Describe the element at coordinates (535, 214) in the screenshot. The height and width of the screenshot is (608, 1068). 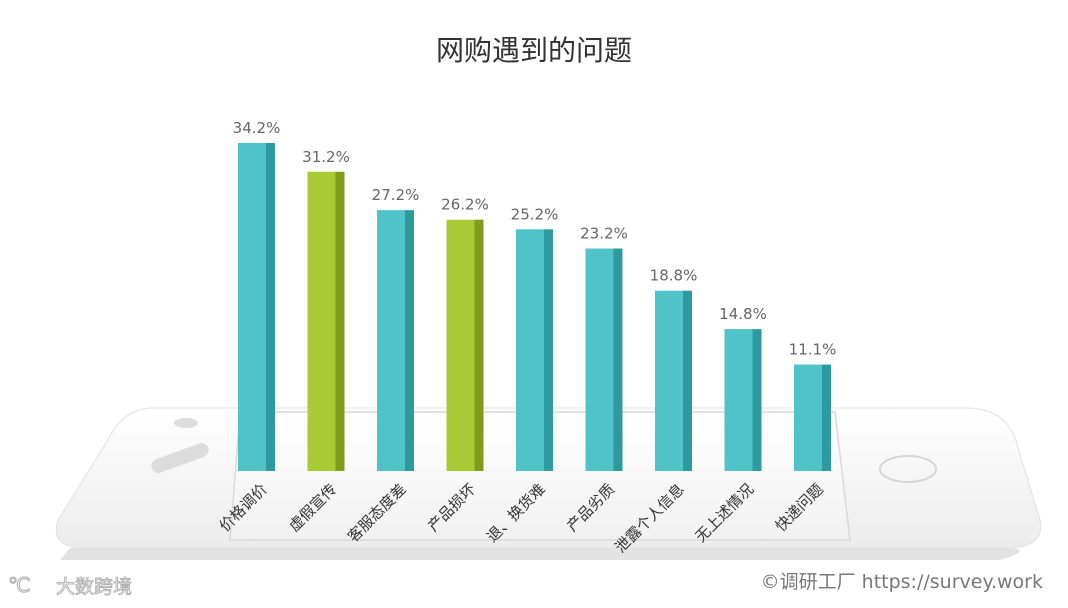
I see `value-label: 25.2%` at that location.